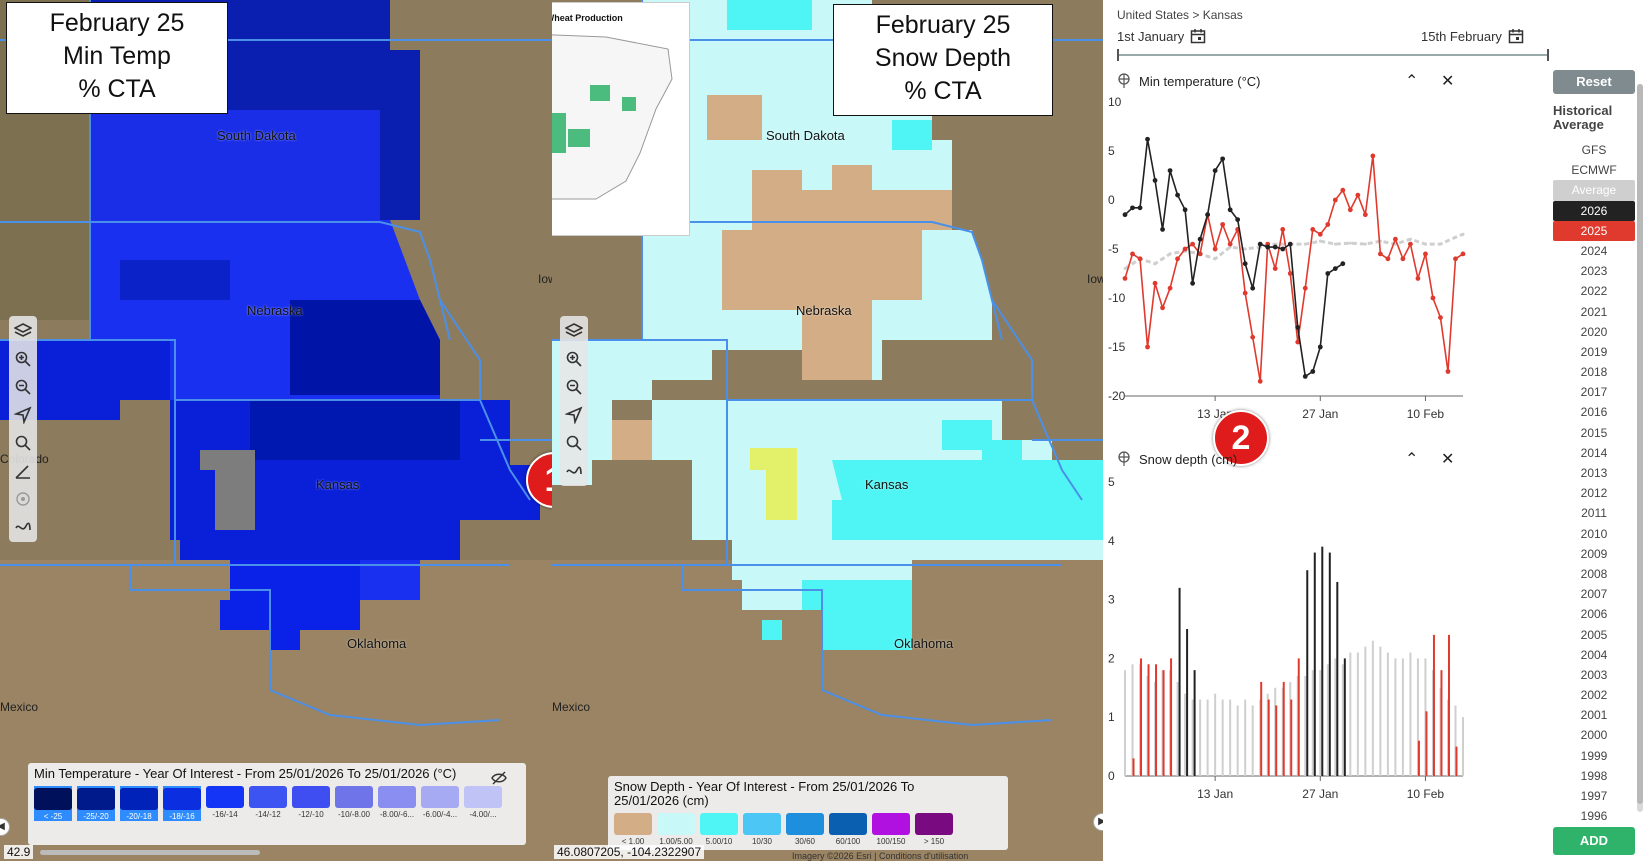 This screenshot has height=861, width=1647. What do you see at coordinates (1594, 674) in the screenshot?
I see `year-toggle-2003: 2003` at bounding box center [1594, 674].